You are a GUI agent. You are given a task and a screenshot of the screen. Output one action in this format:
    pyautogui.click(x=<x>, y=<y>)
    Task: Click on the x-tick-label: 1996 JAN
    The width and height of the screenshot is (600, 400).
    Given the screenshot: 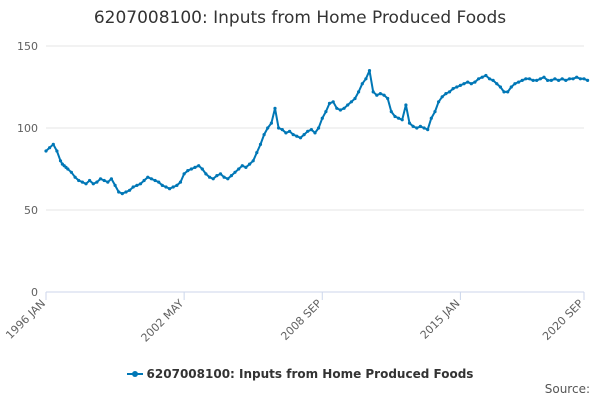 What is the action you would take?
    pyautogui.click(x=25, y=319)
    